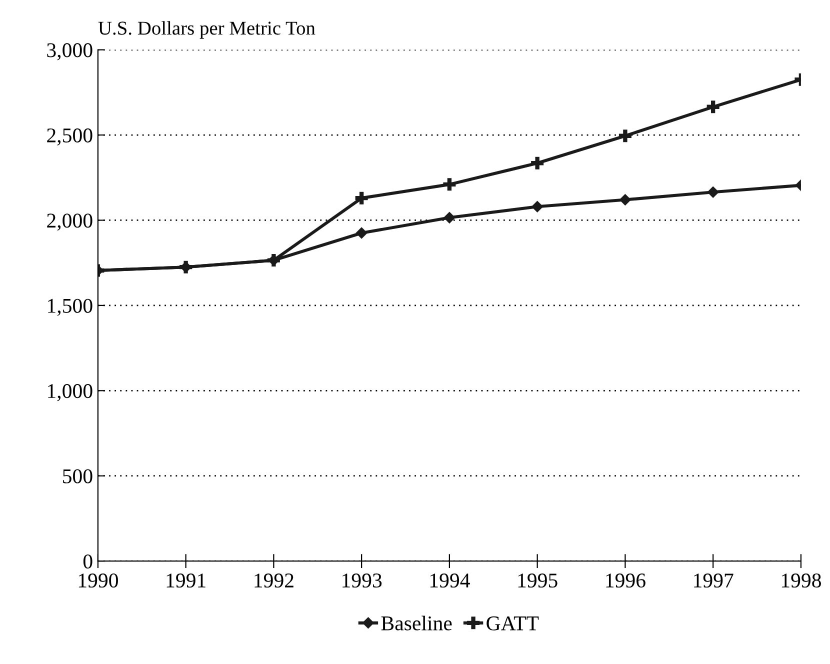  I want to click on x-tick-label: 1991, so click(186, 581).